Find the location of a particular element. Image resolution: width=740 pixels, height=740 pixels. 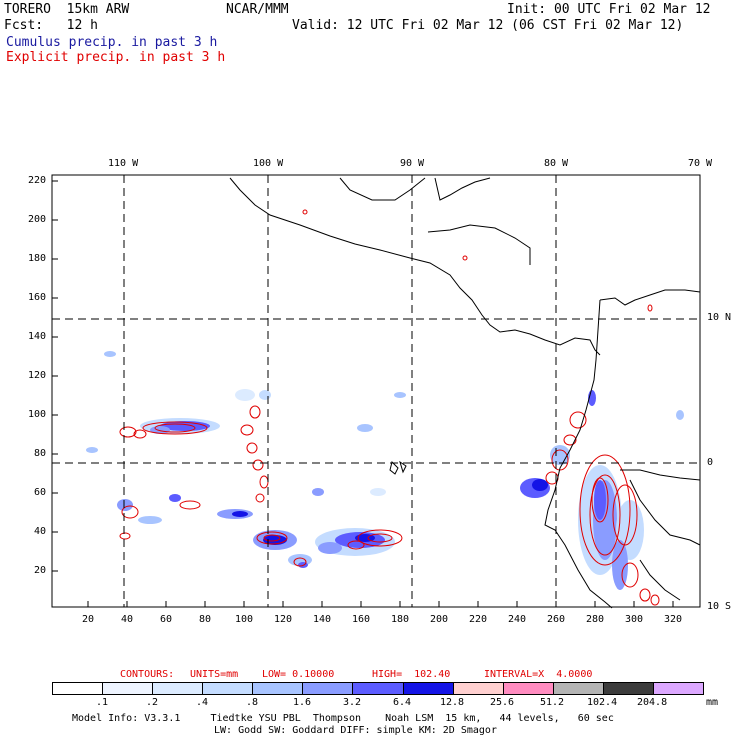

y-tick-label: 220 is located at coordinates (36, 180).